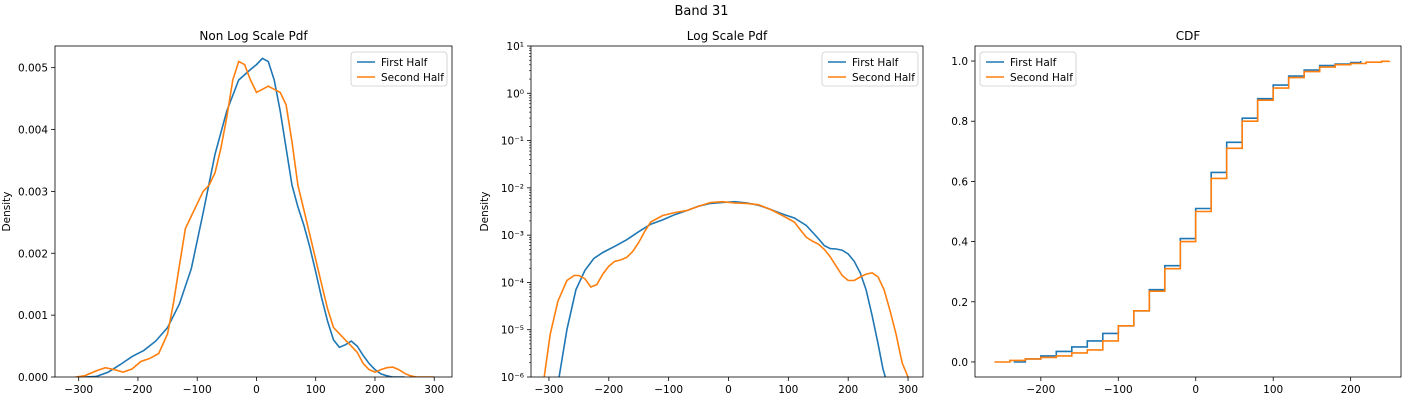 The width and height of the screenshot is (1403, 404). What do you see at coordinates (512, 378) in the screenshot?
I see `y-tick-label: 10⁻⁶` at bounding box center [512, 378].